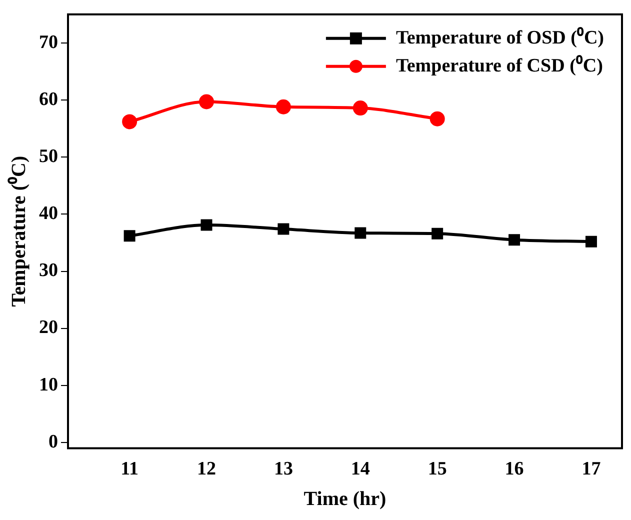 Image resolution: width=631 pixels, height=520 pixels. I want to click on x-tick-label: 15, so click(437, 469).